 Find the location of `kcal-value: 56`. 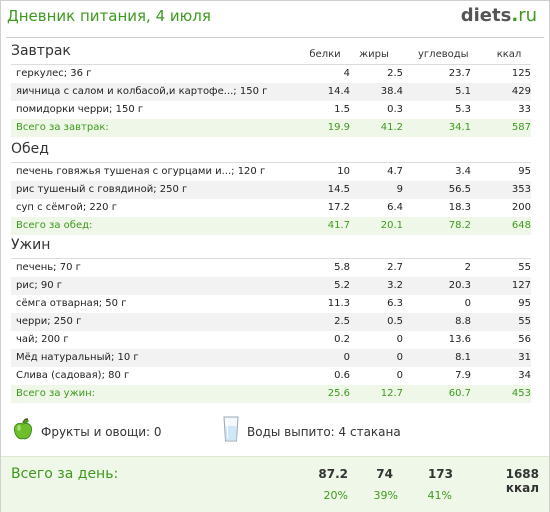

kcal-value: 56 is located at coordinates (524, 339).